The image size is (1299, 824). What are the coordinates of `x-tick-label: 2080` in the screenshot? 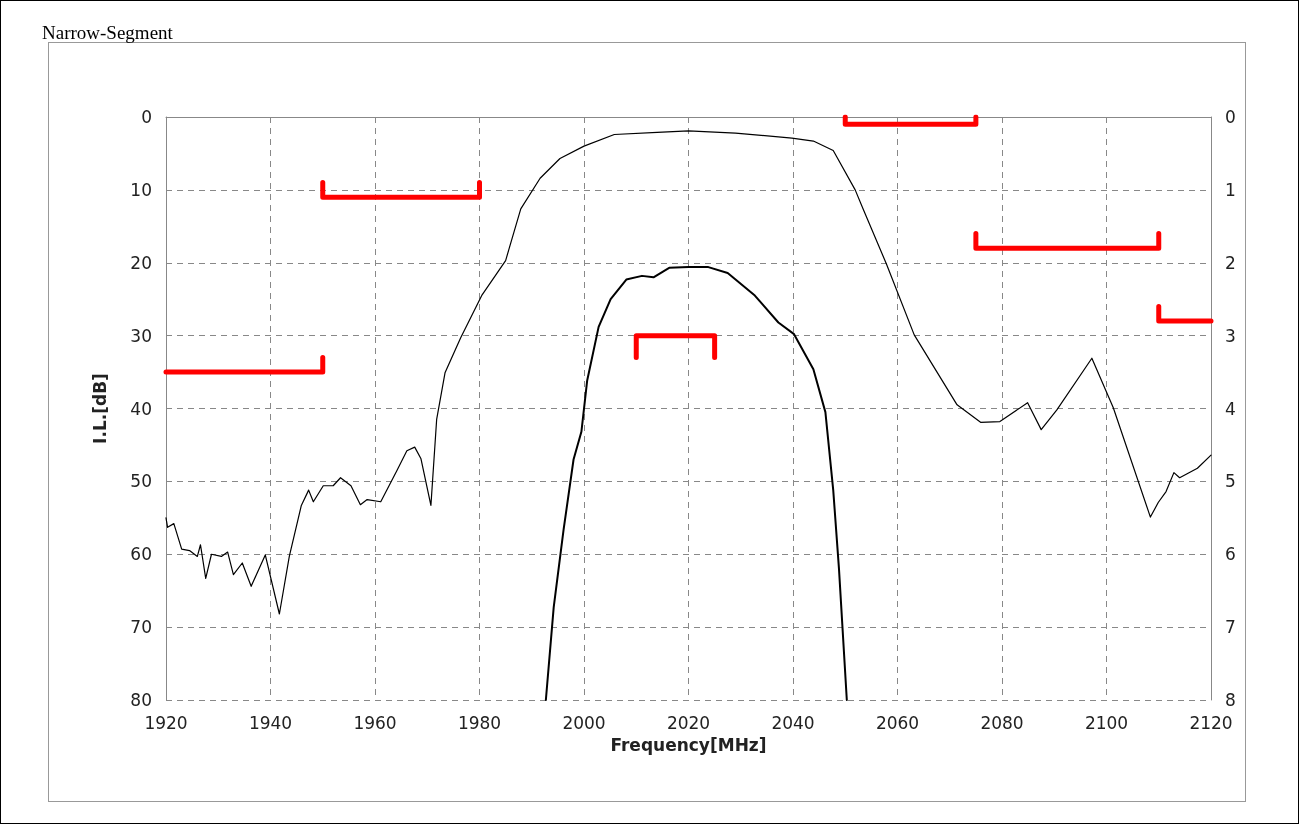 It's located at (1002, 722).